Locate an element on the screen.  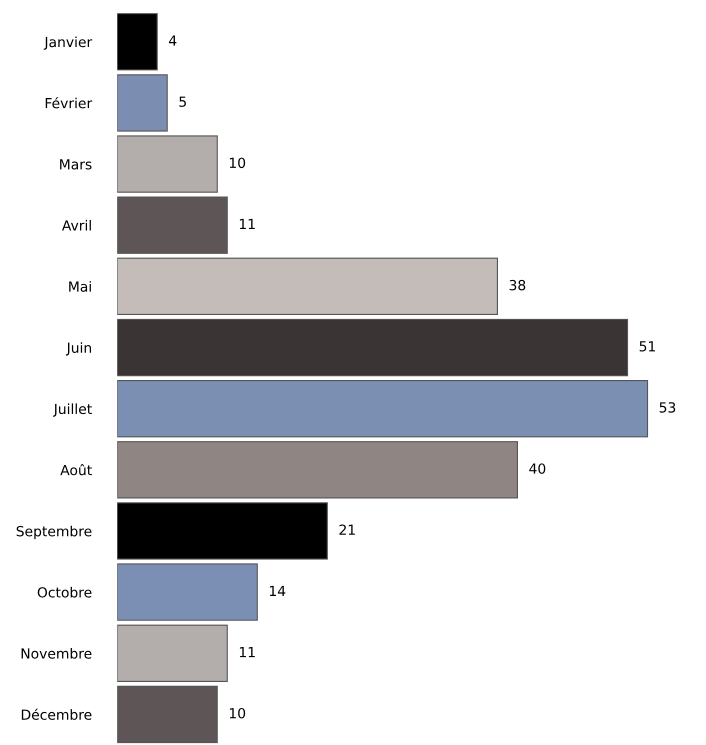
data-label: 4 is located at coordinates (172, 40).